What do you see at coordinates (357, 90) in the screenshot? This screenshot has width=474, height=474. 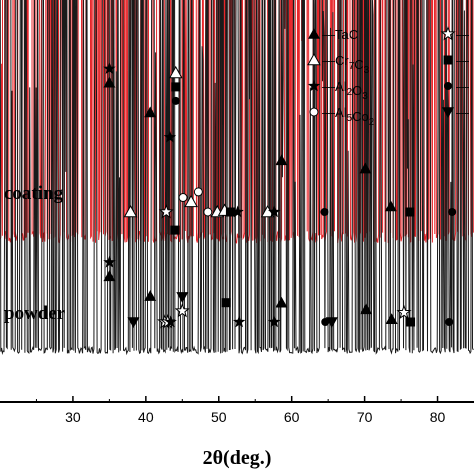 I see `legend-text-part: O` at bounding box center [357, 90].